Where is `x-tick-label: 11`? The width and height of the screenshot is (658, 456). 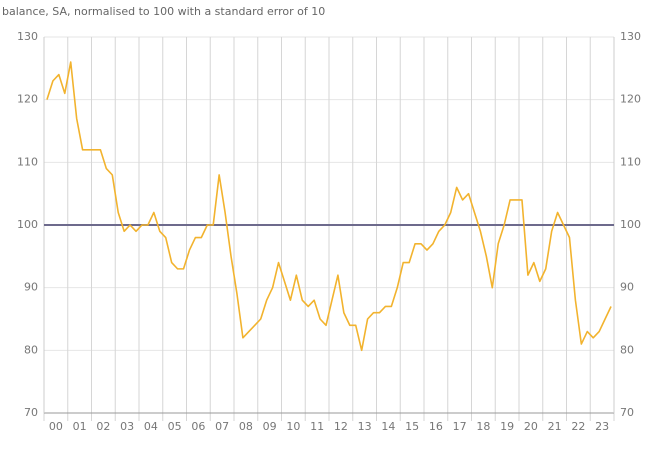
x-tick-label: 11 is located at coordinates (317, 426).